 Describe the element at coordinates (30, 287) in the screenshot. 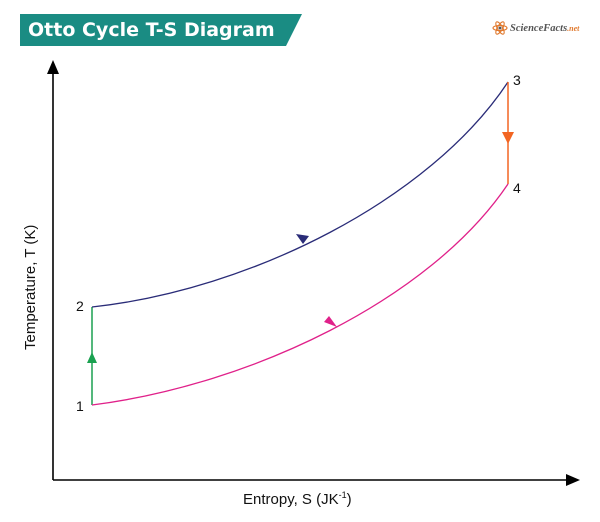

I see `y-axis-label: Temperature, T (K)` at that location.